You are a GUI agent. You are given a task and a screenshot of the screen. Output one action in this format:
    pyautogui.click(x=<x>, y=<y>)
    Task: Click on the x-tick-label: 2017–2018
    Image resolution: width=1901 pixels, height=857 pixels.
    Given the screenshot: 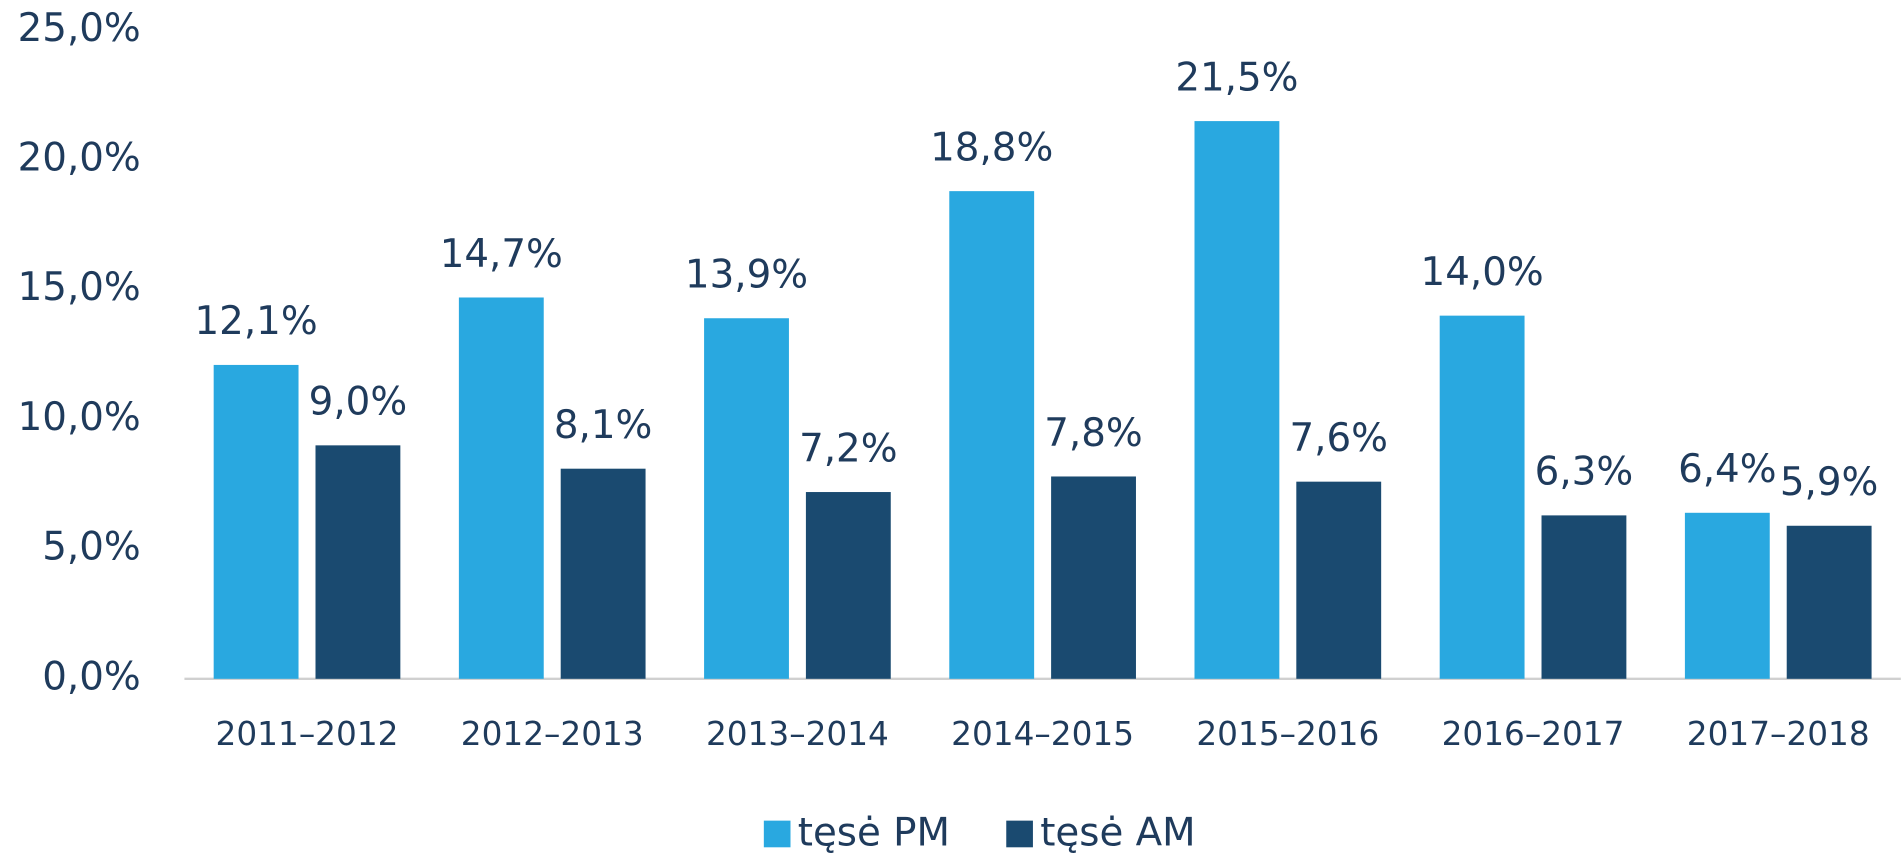 What is the action you would take?
    pyautogui.click(x=1778, y=734)
    